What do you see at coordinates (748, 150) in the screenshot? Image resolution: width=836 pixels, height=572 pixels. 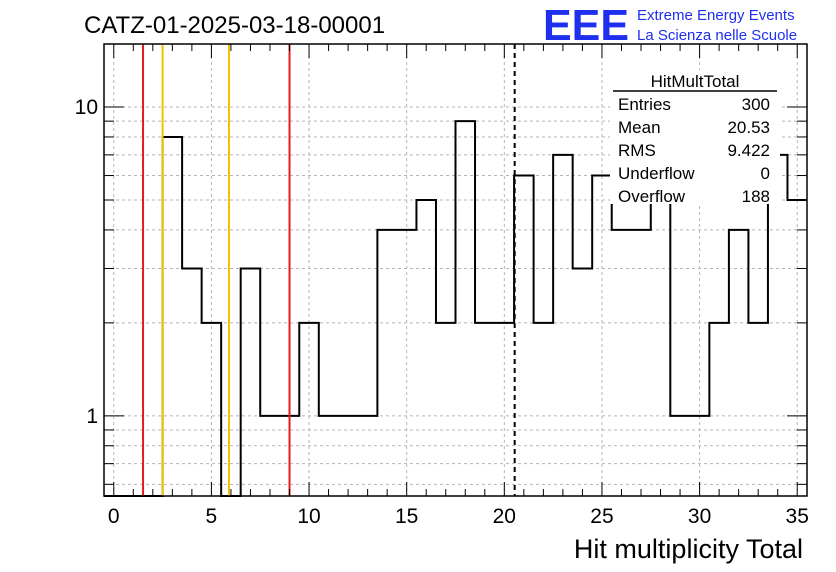 I see `stats-value-rms: 9.422` at bounding box center [748, 150].